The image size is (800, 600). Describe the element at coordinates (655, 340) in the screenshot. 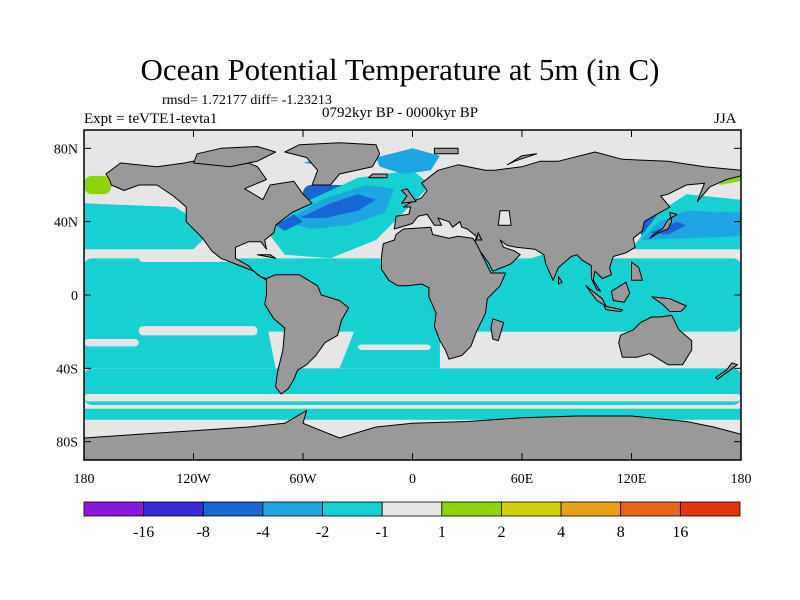

I see `landmass-australia` at that location.